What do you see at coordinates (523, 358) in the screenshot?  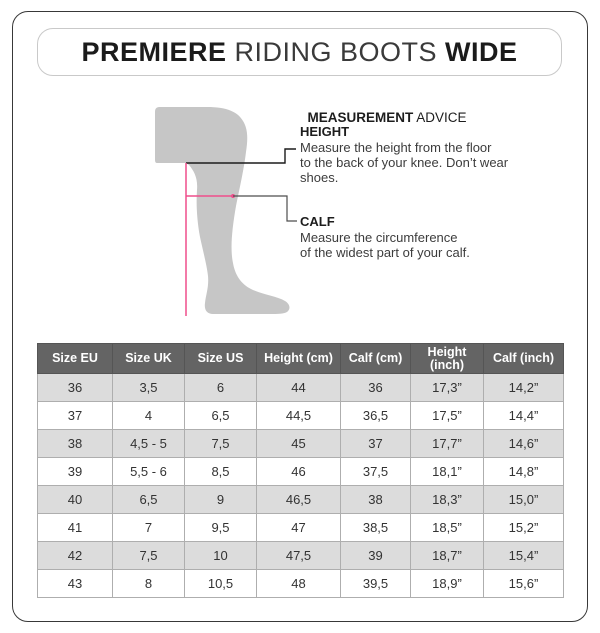 I see `column-header: Calf (inch)` at bounding box center [523, 358].